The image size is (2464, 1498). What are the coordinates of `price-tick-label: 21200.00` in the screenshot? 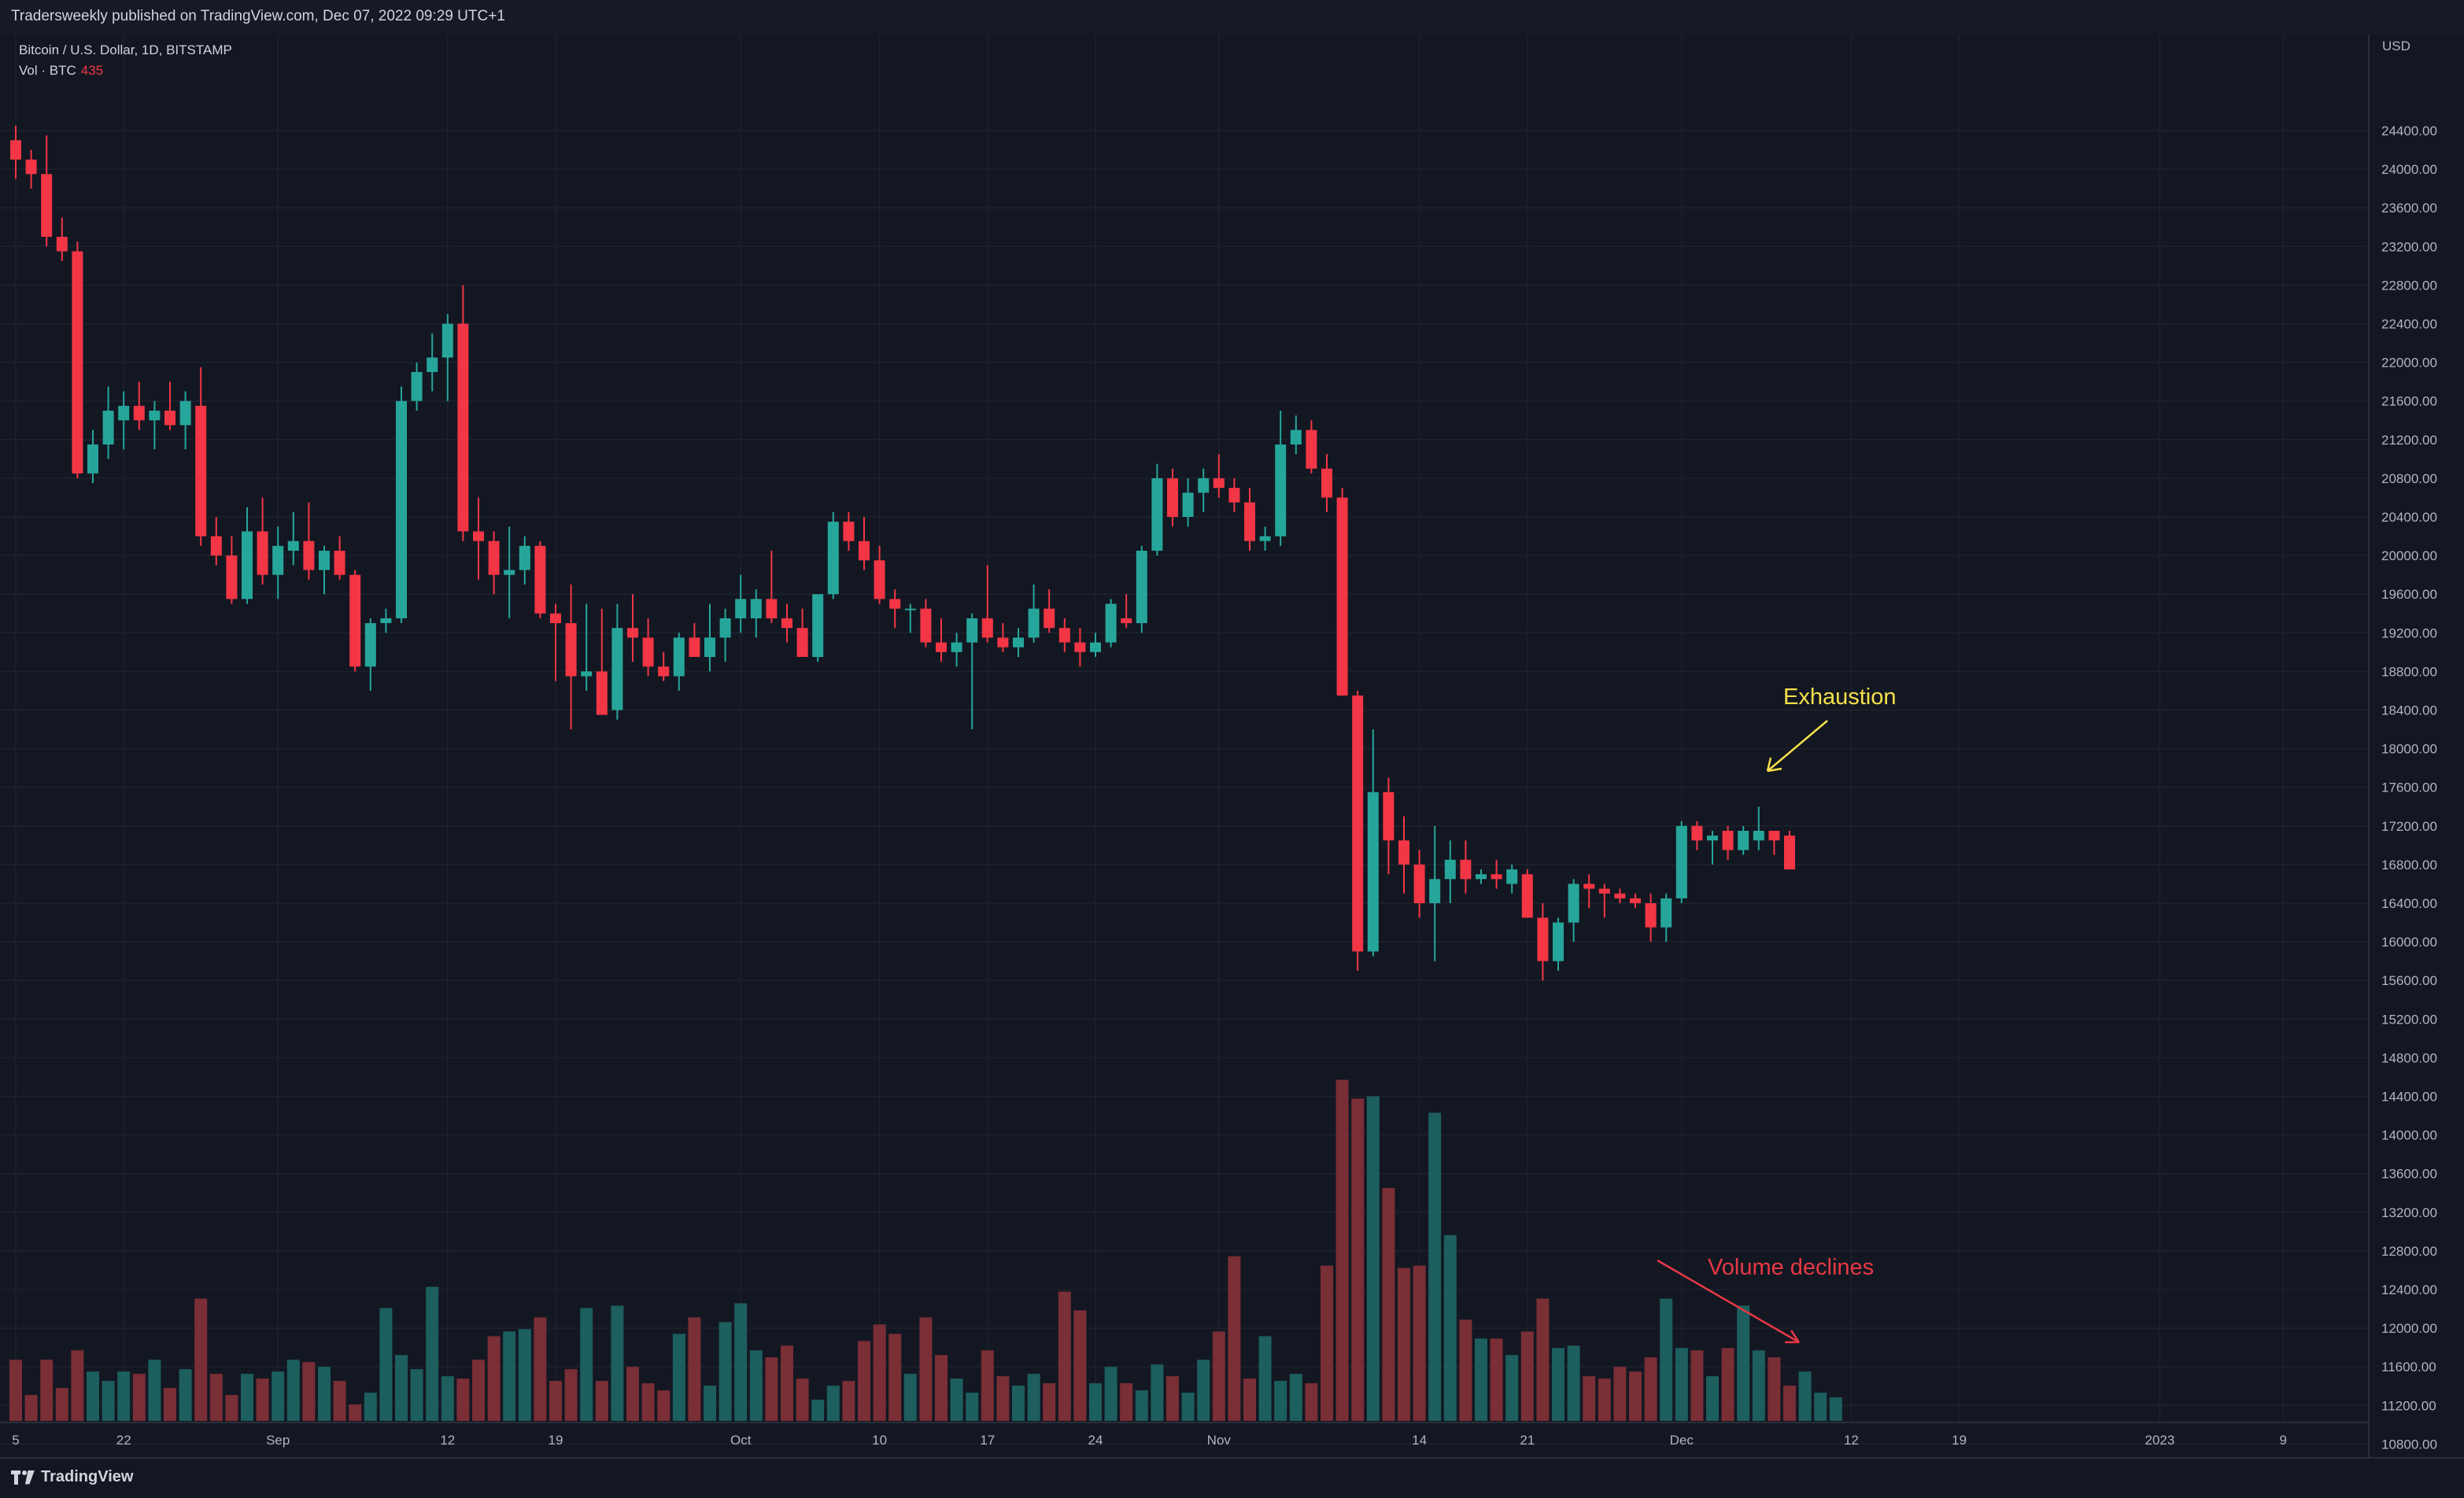 It's located at (2409, 440).